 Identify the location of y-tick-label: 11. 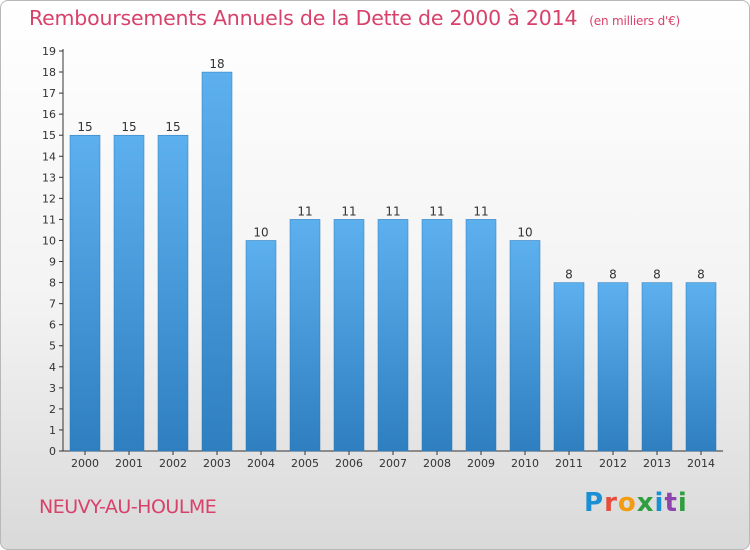
(49, 219).